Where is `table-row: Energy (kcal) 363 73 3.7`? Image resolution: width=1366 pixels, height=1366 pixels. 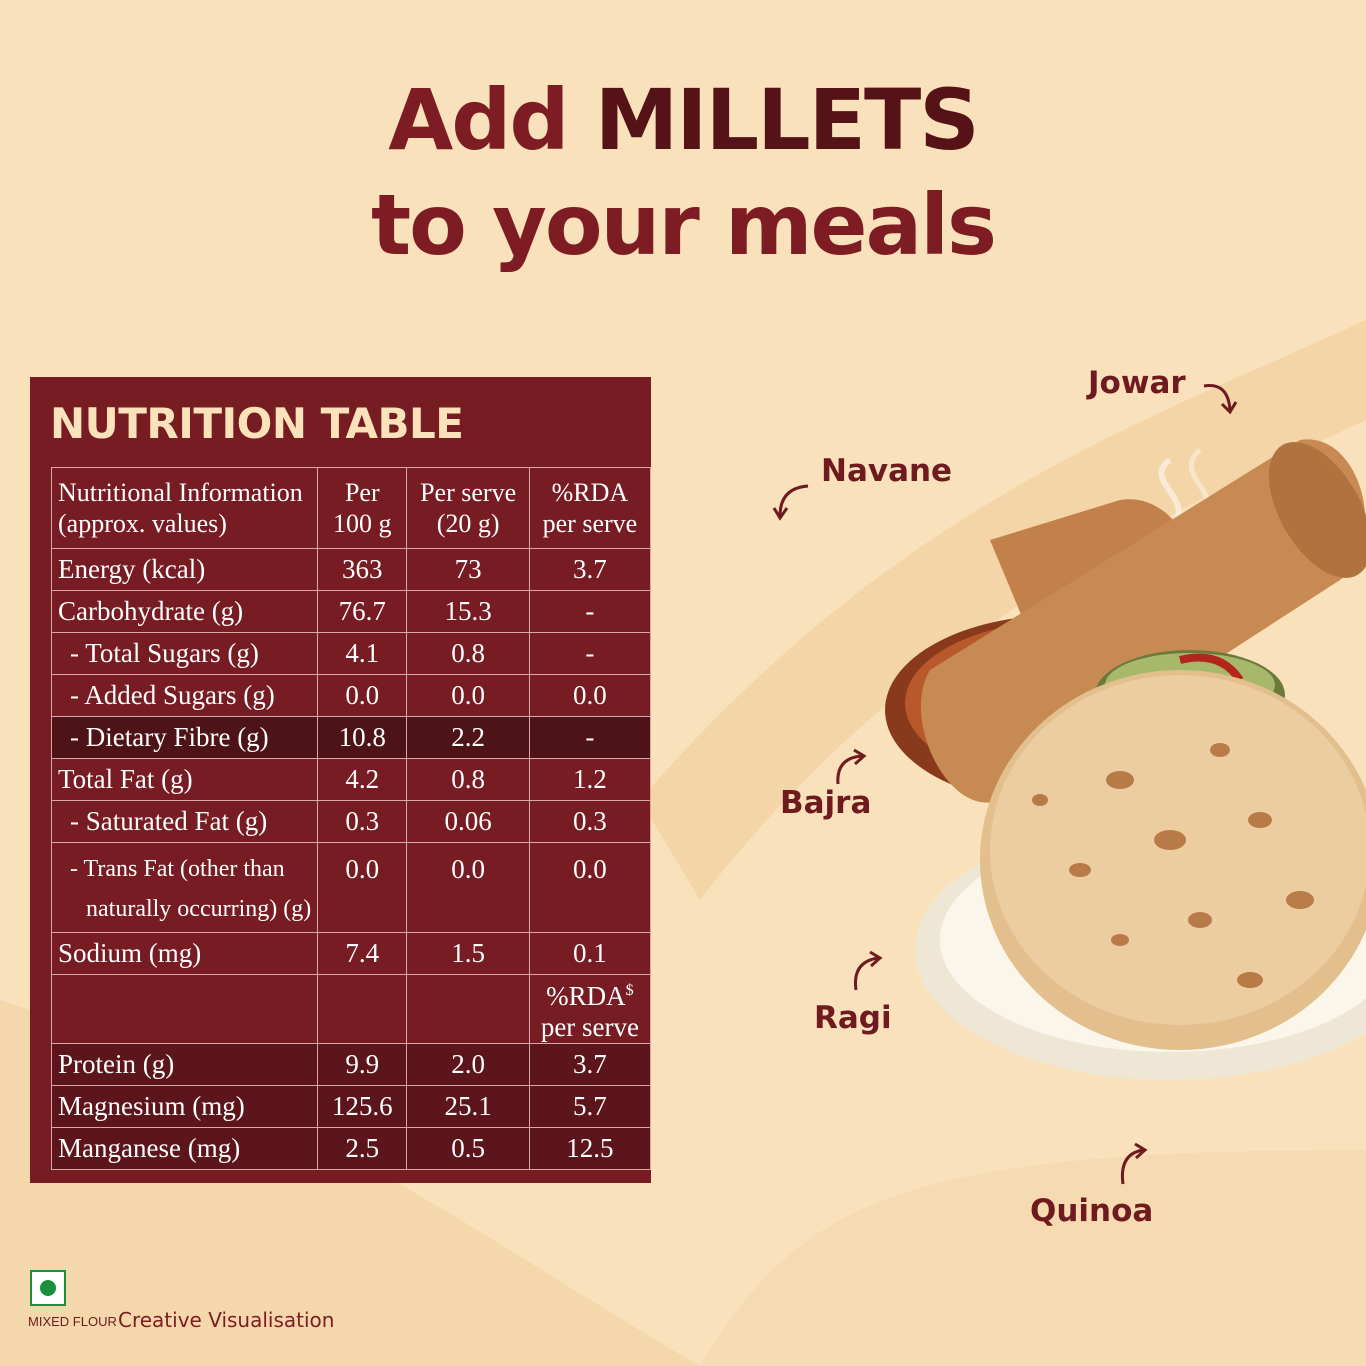 table-row: Energy (kcal) 363 73 3.7 is located at coordinates (351, 569).